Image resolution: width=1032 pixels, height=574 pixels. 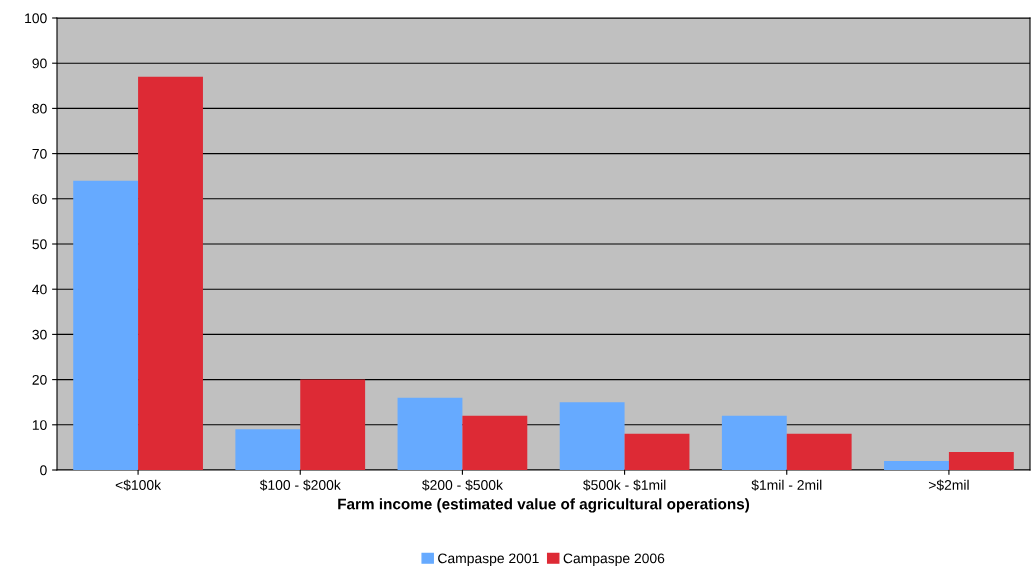 I want to click on y-tick-label: 40, so click(x=39, y=289).